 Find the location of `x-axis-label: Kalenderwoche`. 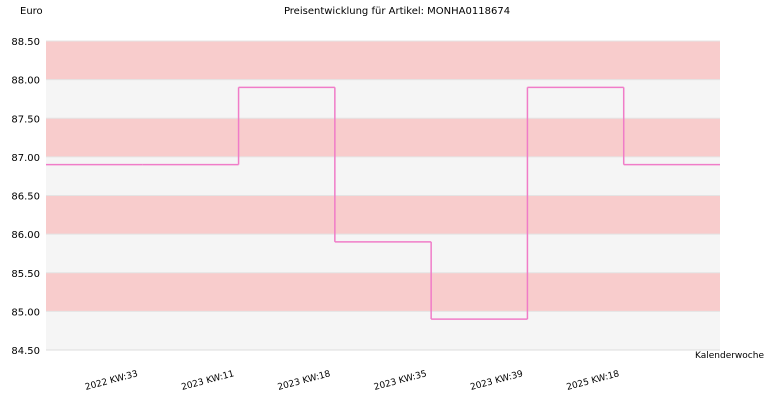

x-axis-label: Kalenderwoche is located at coordinates (729, 356).